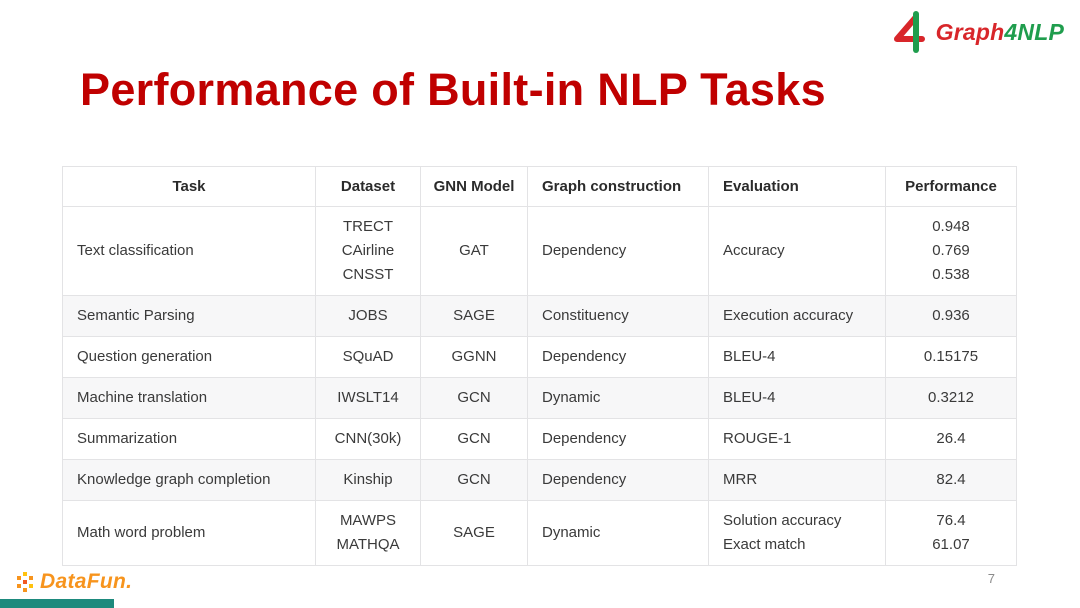  Describe the element at coordinates (135, 250) in the screenshot. I see `cell-line: Text classification` at that location.